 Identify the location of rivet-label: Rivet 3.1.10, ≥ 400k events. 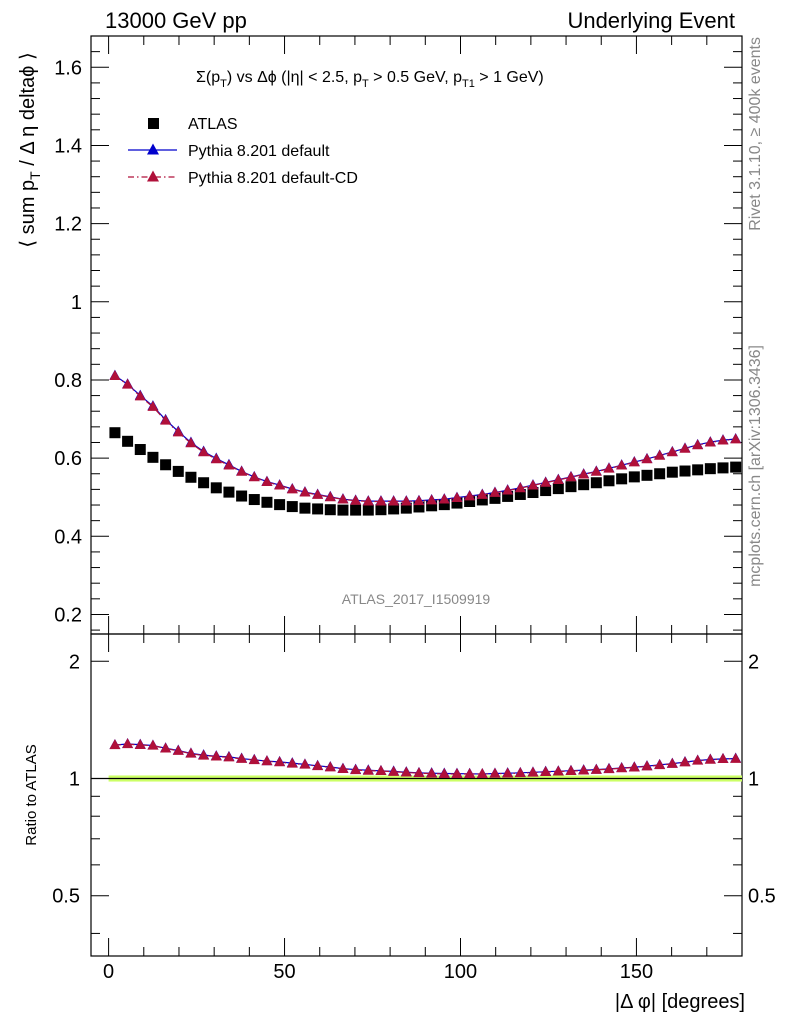
(755, 134).